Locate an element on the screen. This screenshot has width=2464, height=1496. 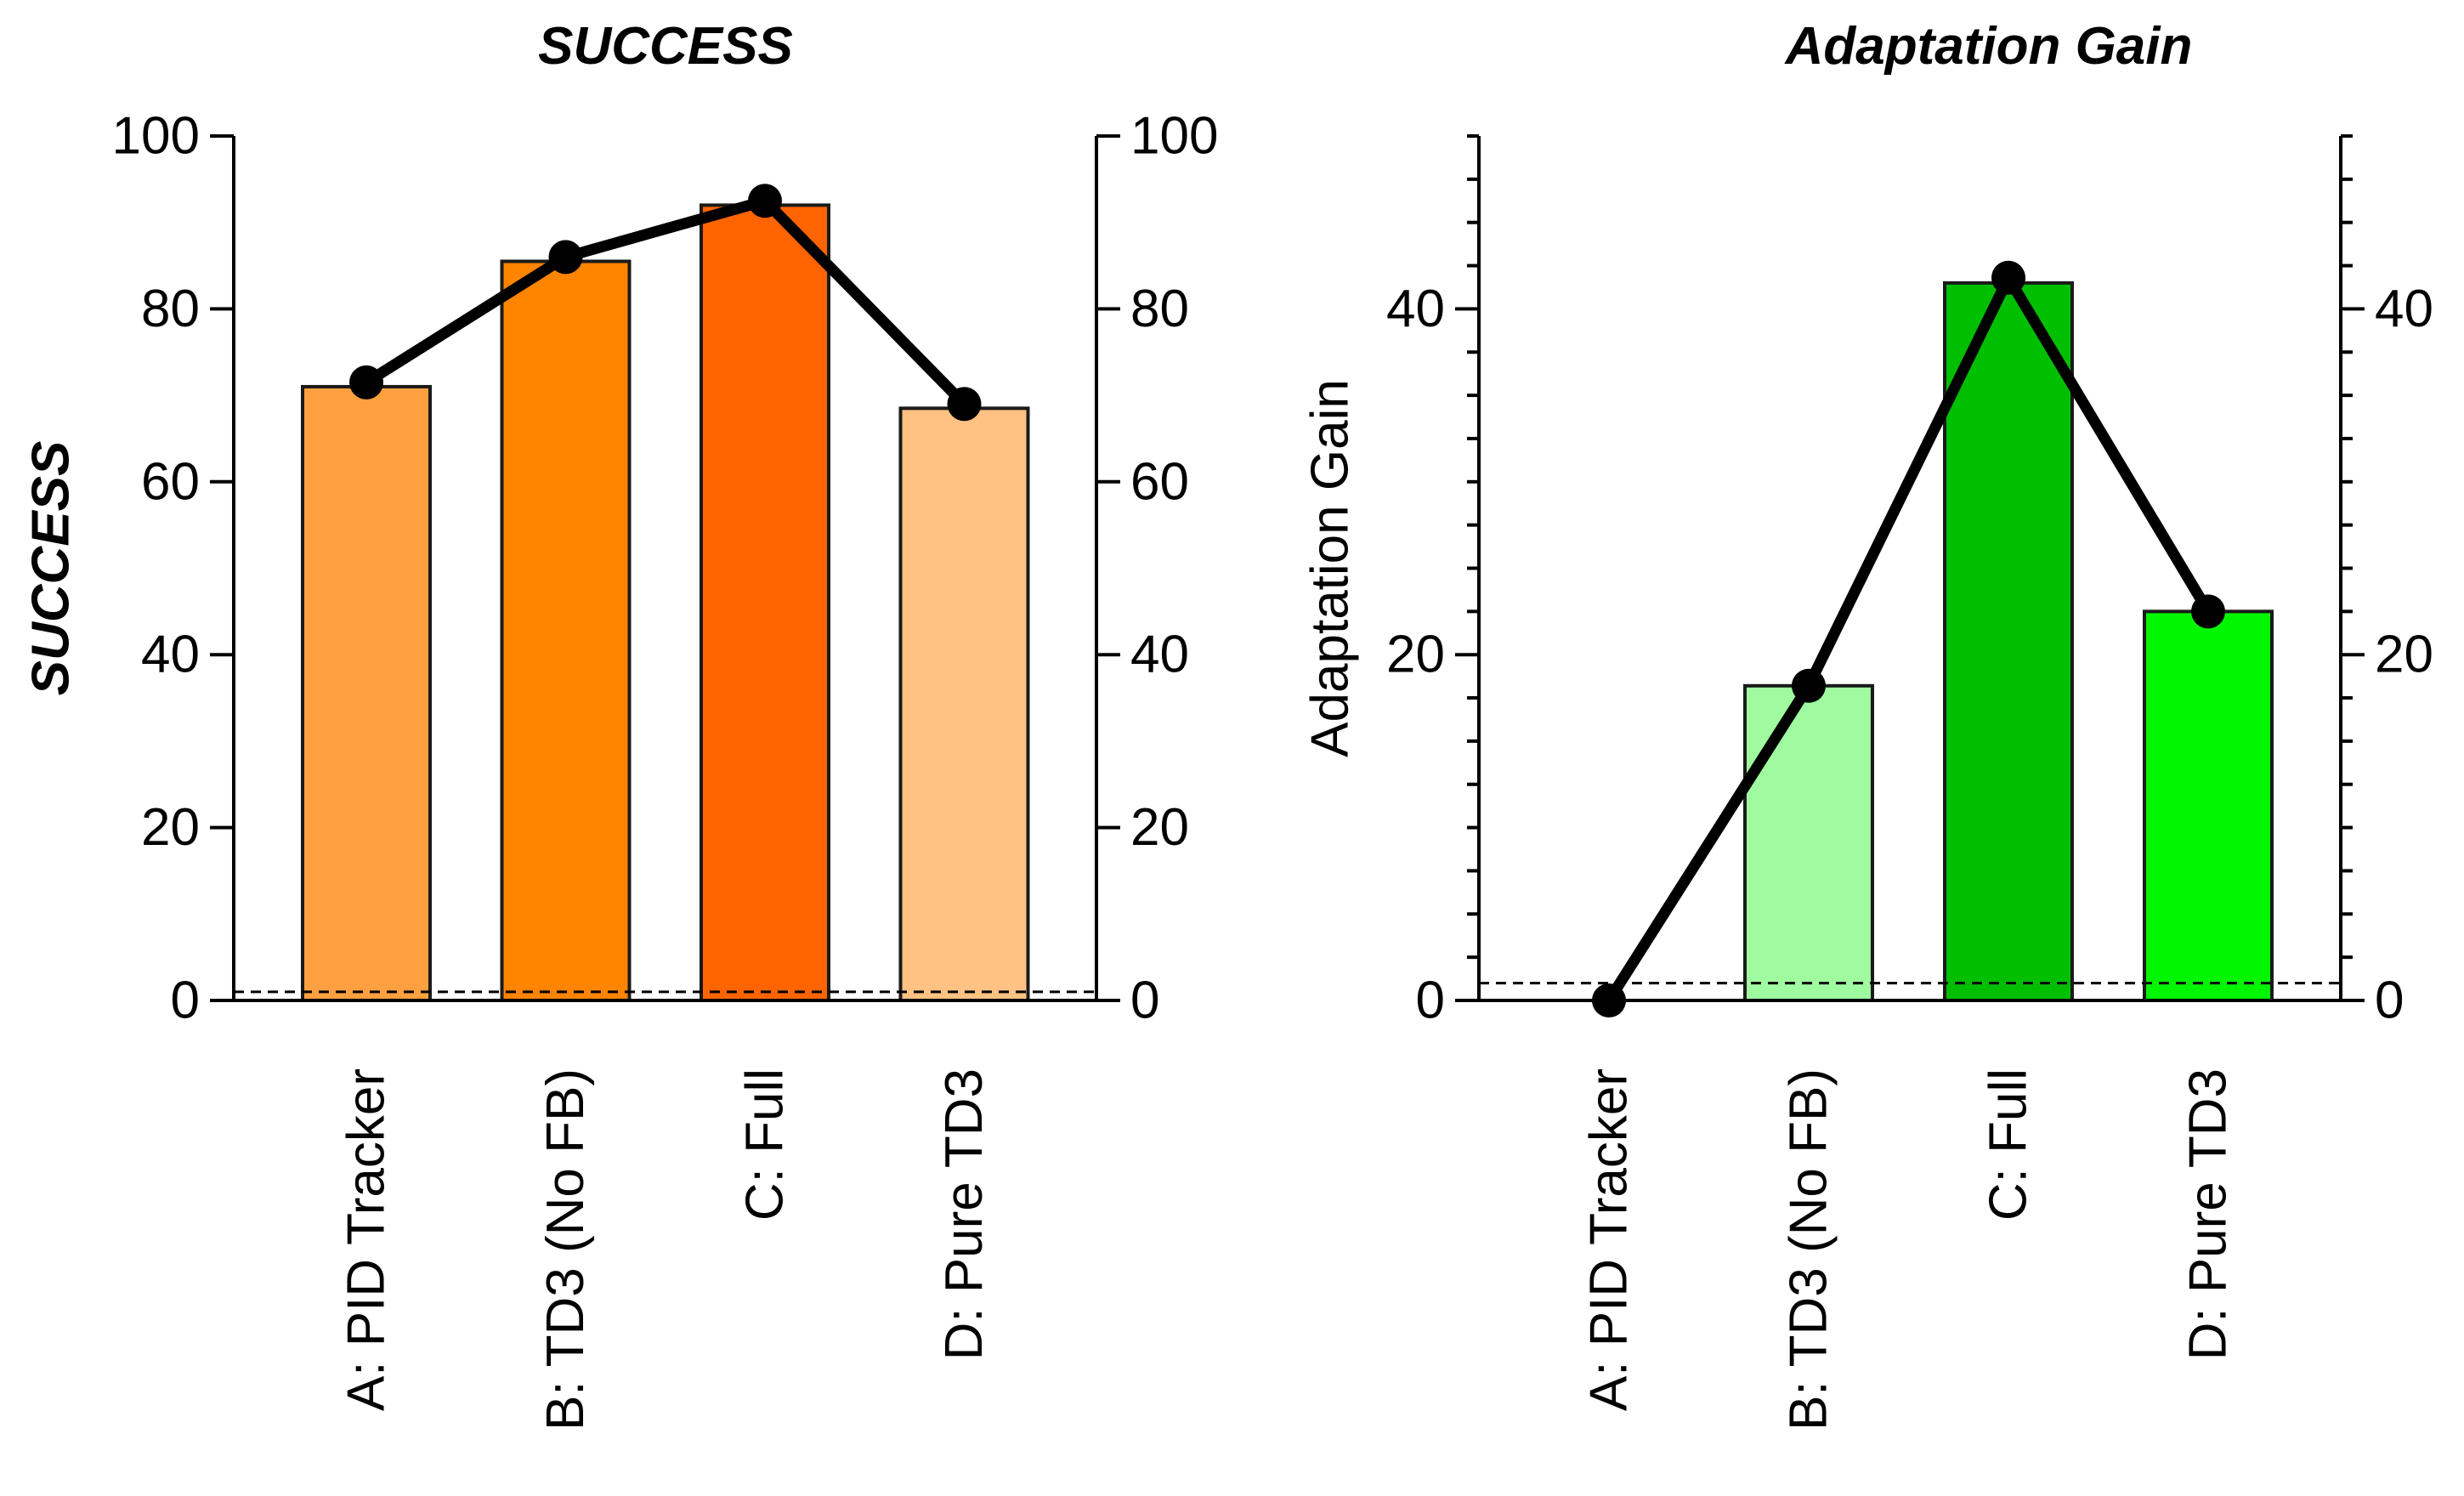
chart-2-bar-c-full is located at coordinates (2008, 641).